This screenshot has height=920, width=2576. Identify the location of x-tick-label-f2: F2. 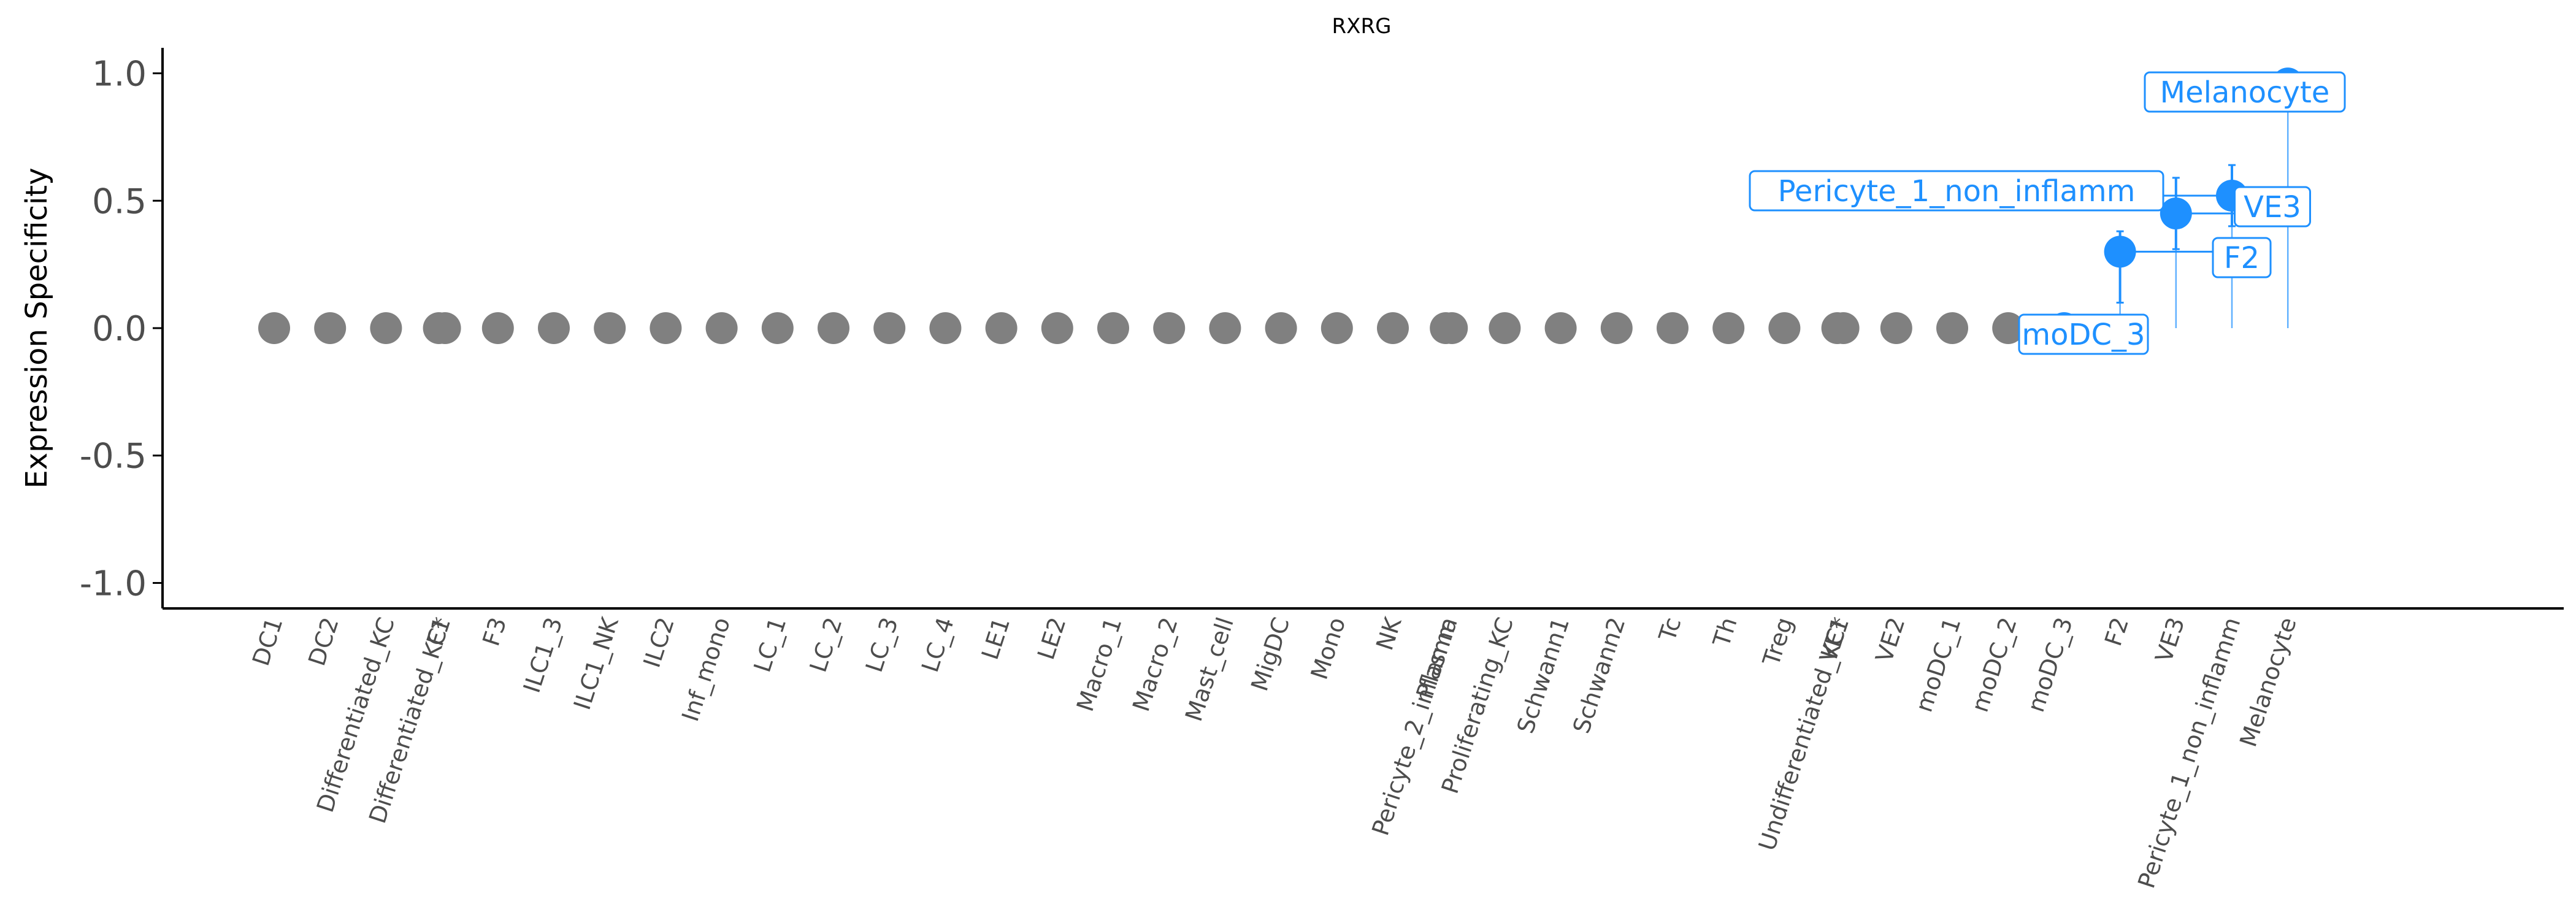
(2116, 631).